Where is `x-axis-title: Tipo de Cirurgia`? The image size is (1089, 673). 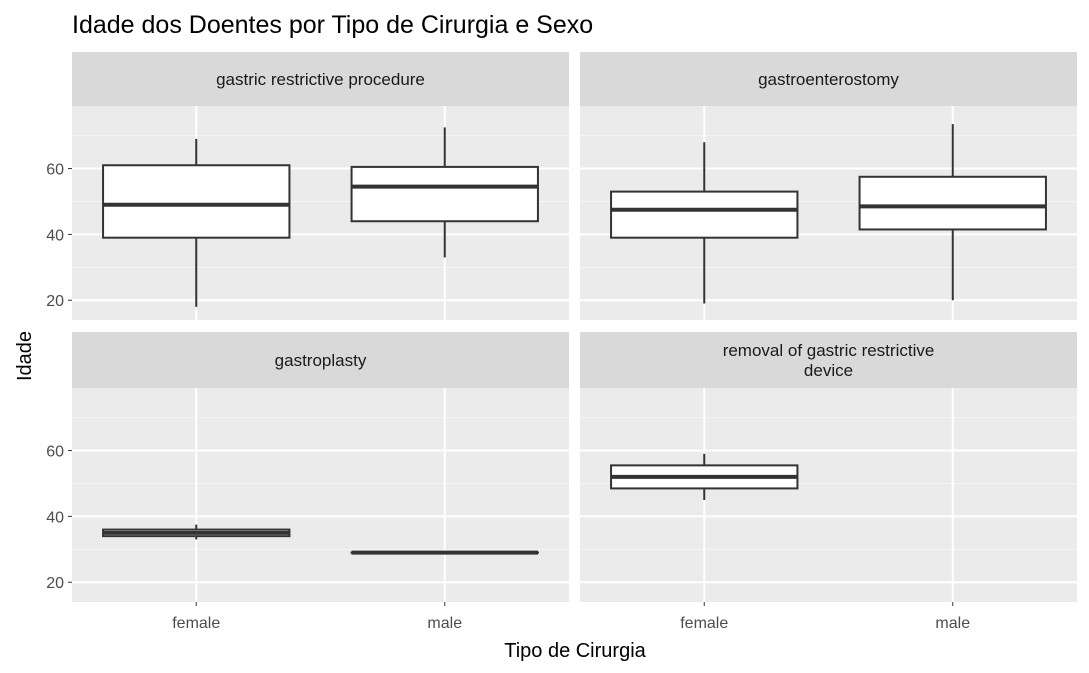
x-axis-title: Tipo de Cirurgia is located at coordinates (575, 651).